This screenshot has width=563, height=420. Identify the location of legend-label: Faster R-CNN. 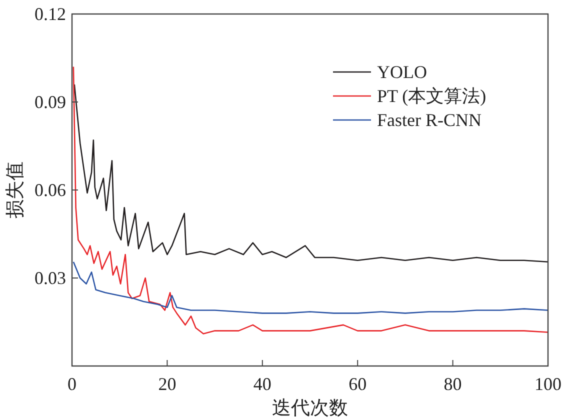
(429, 120).